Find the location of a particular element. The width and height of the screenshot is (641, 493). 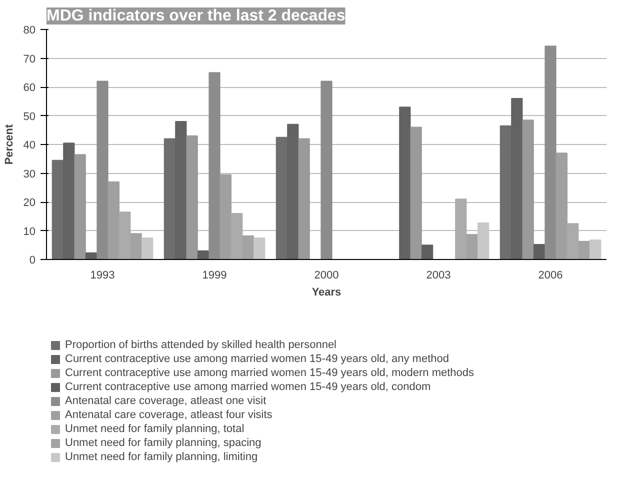

y-tick-label: 80 is located at coordinates (29, 30).